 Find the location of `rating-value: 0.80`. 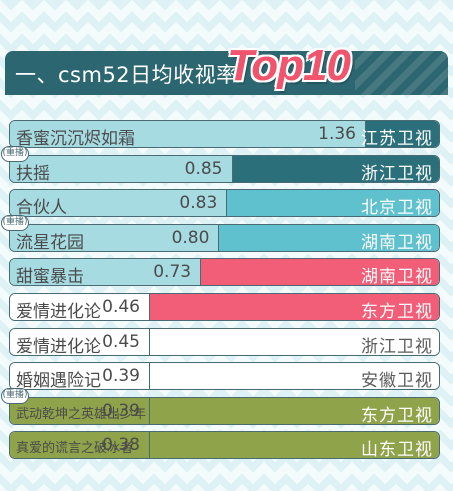

rating-value: 0.80 is located at coordinates (190, 237).